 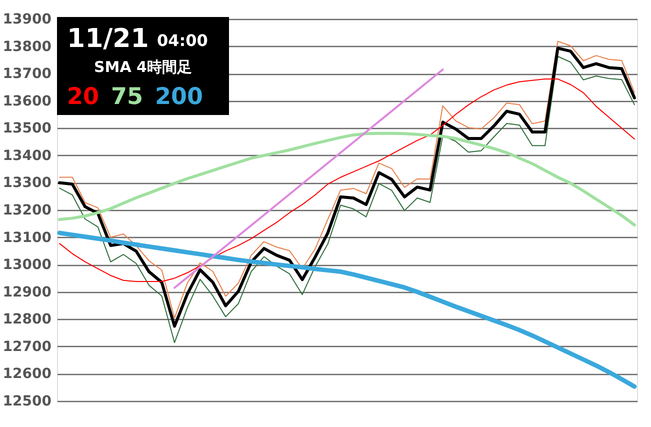 I want to click on y-tick-label: 12700, so click(x=27, y=346).